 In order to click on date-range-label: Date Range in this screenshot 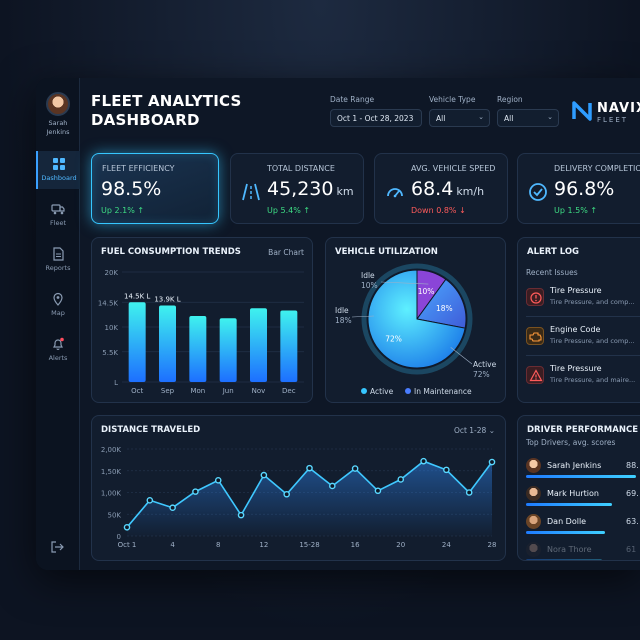, I will do `click(352, 99)`.